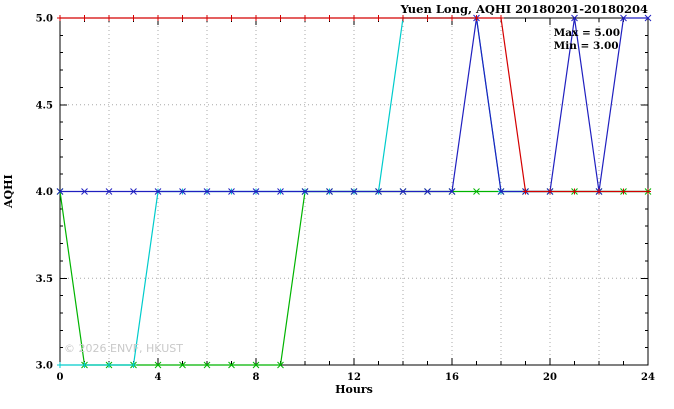 The height and width of the screenshot is (409, 674). Describe the element at coordinates (44, 366) in the screenshot. I see `y-tick-label: 3.0` at that location.